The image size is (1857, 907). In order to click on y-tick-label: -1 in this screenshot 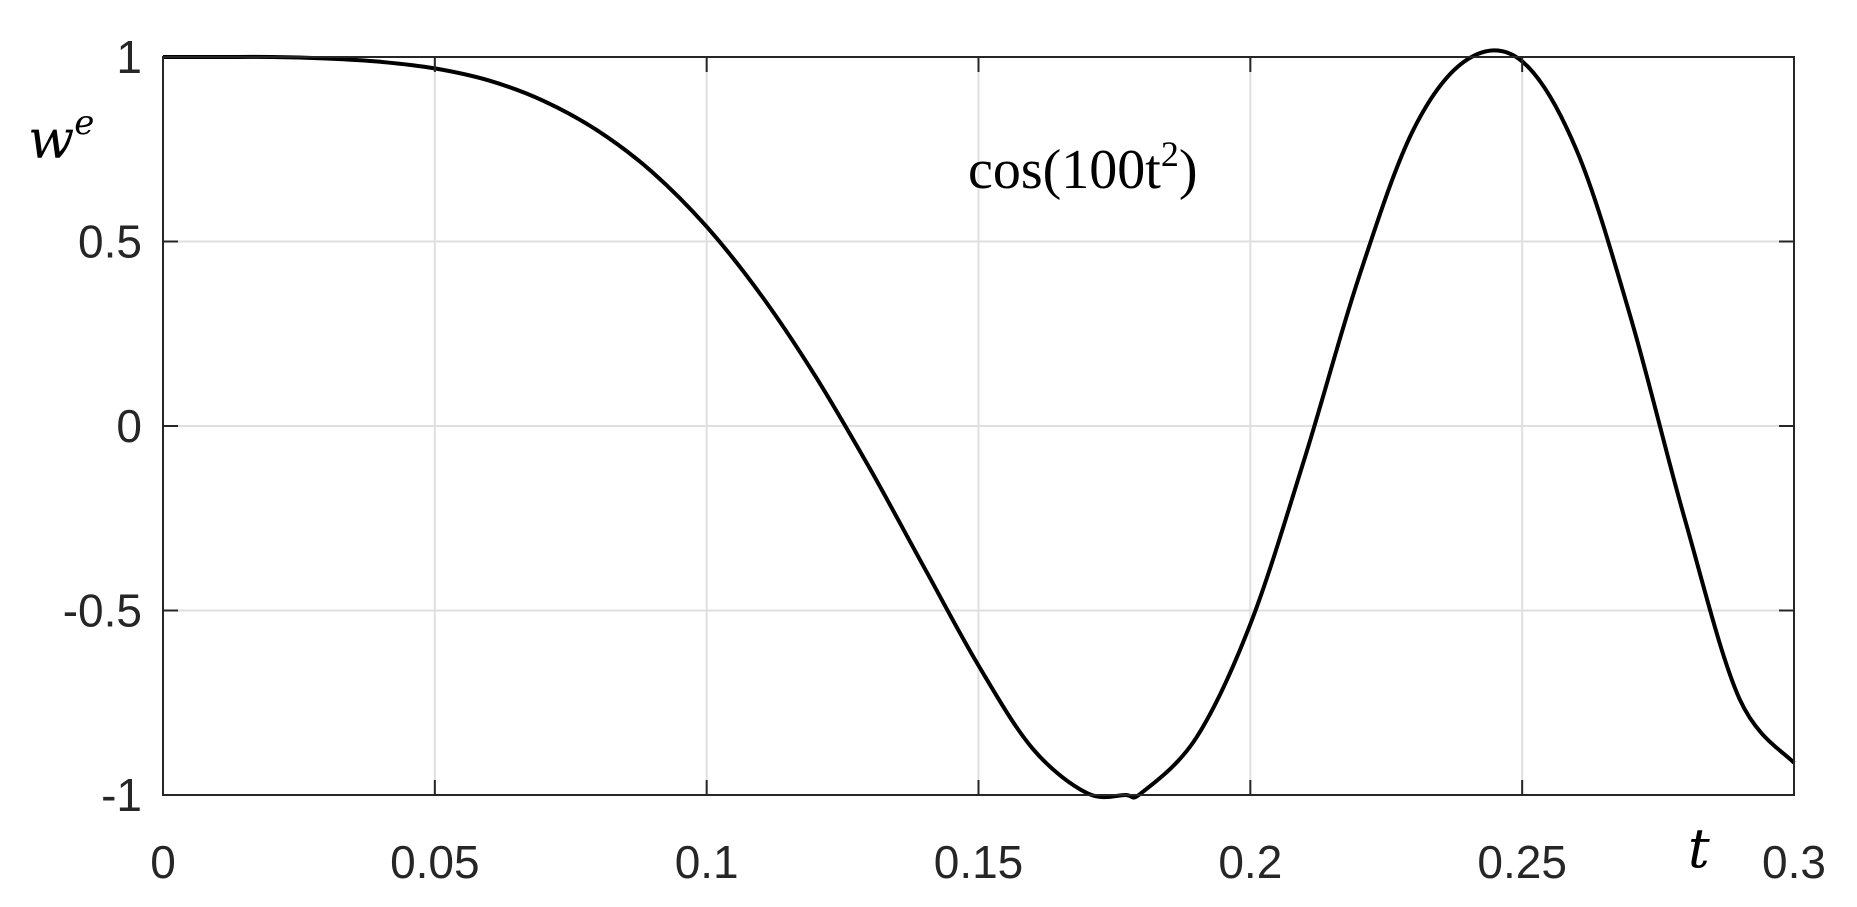, I will do `click(121, 795)`.